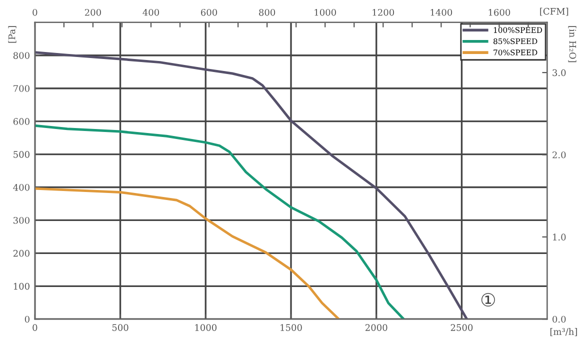 The image size is (582, 345). I want to click on x2-tick-label: 1600, so click(499, 12).